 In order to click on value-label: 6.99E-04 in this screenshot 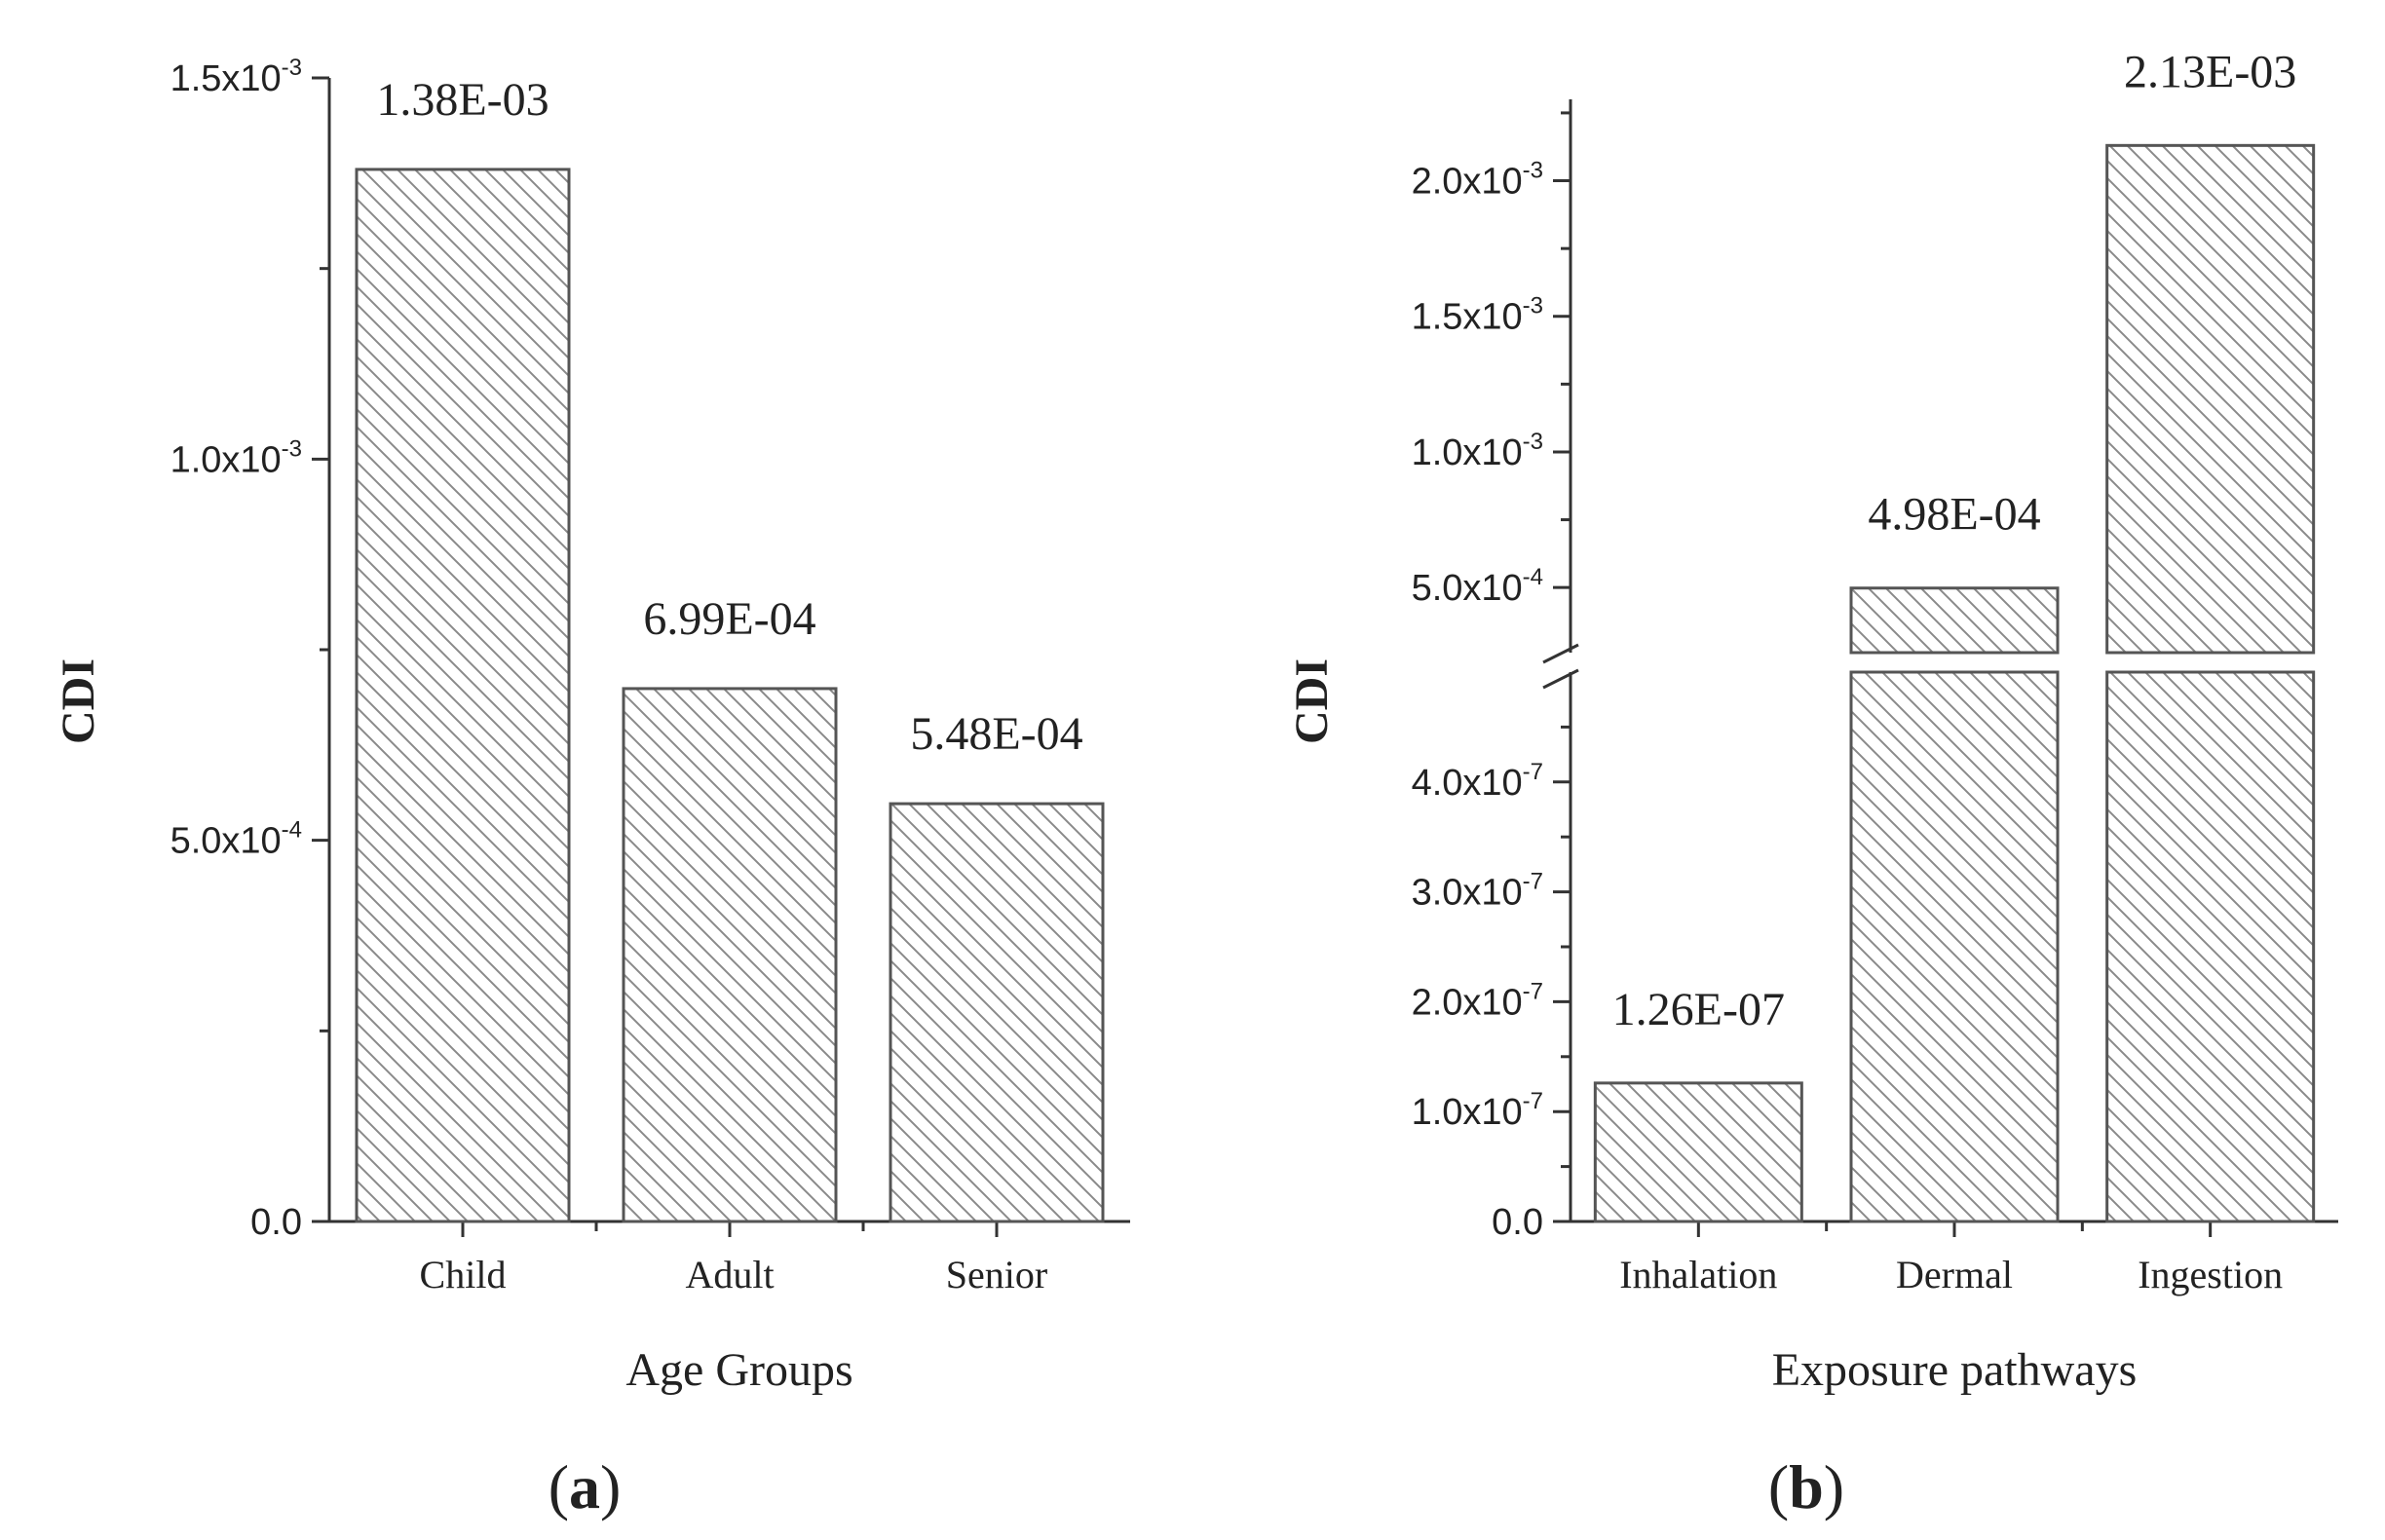, I will do `click(729, 619)`.